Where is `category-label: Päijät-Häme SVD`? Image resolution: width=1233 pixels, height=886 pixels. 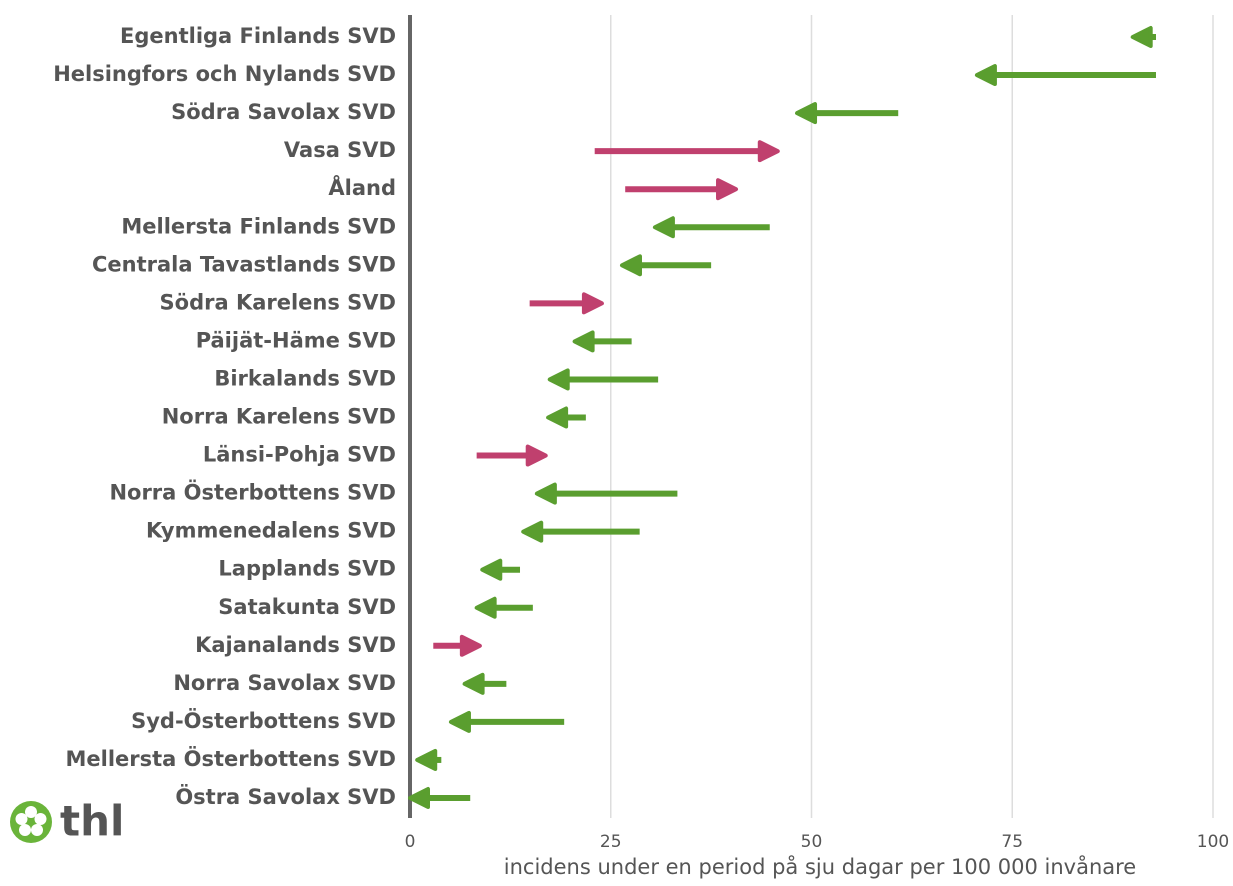 category-label: Päijät-Häme SVD is located at coordinates (296, 340).